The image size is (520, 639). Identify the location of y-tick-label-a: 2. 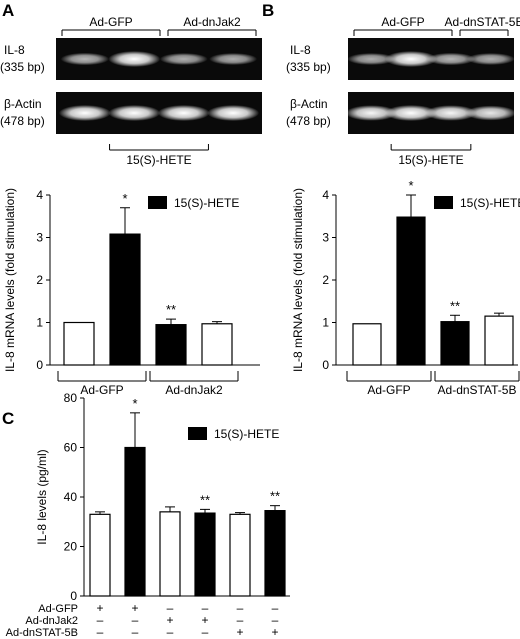
(39, 280).